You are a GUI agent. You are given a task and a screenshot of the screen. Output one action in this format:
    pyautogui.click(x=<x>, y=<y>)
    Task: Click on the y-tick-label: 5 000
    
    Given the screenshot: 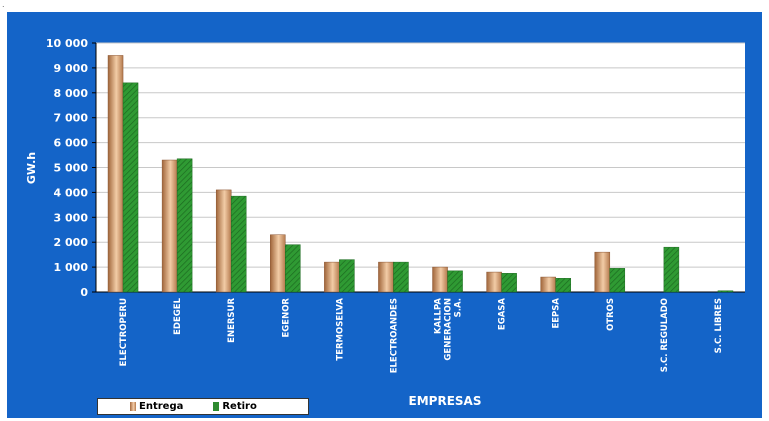 What is the action you would take?
    pyautogui.click(x=71, y=168)
    